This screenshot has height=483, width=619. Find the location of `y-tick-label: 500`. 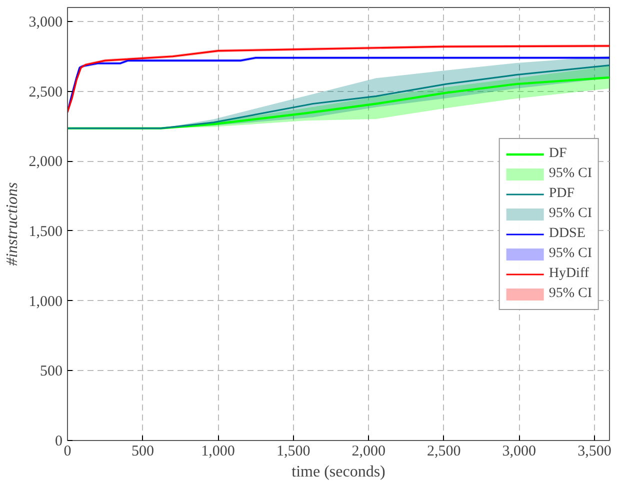

y-tick-label: 500 is located at coordinates (51, 372).